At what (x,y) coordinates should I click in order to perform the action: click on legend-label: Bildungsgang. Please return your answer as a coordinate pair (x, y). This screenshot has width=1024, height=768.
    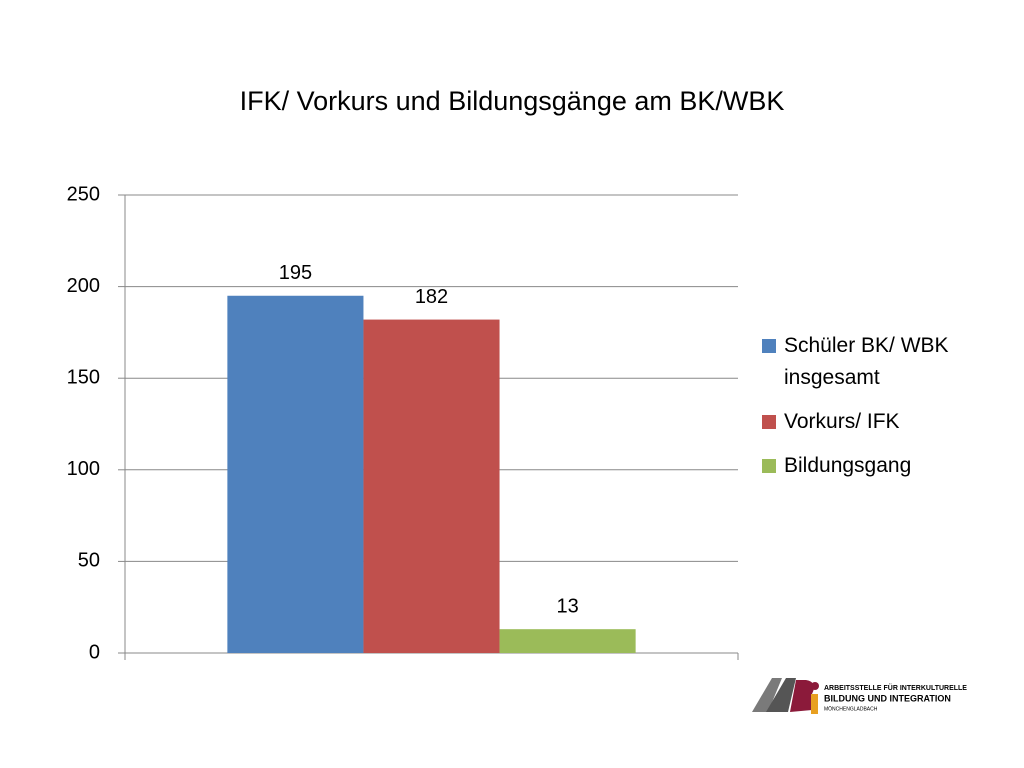
    Looking at the image, I should click on (848, 465).